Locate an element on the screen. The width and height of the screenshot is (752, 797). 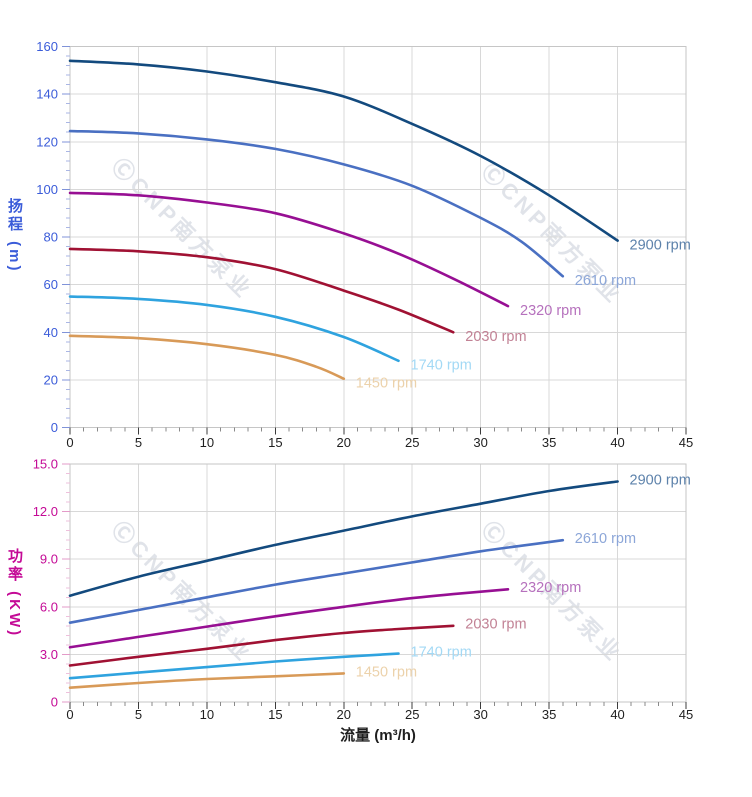
y-tick-label: 120 is located at coordinates (47, 141).